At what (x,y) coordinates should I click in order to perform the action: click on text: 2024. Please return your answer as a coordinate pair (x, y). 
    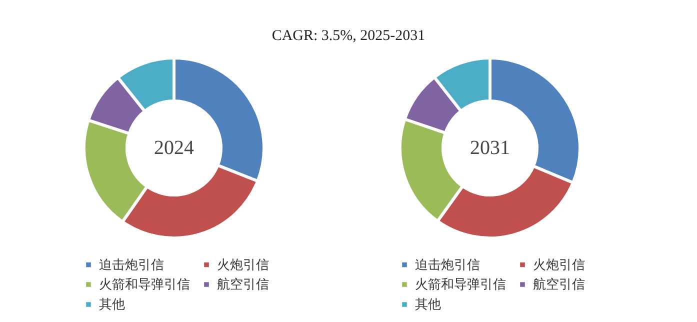
    Looking at the image, I should click on (174, 148).